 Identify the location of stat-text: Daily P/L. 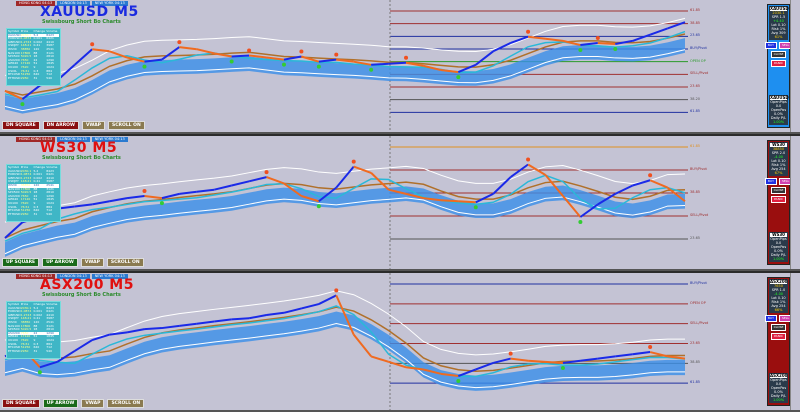
(778, 396).